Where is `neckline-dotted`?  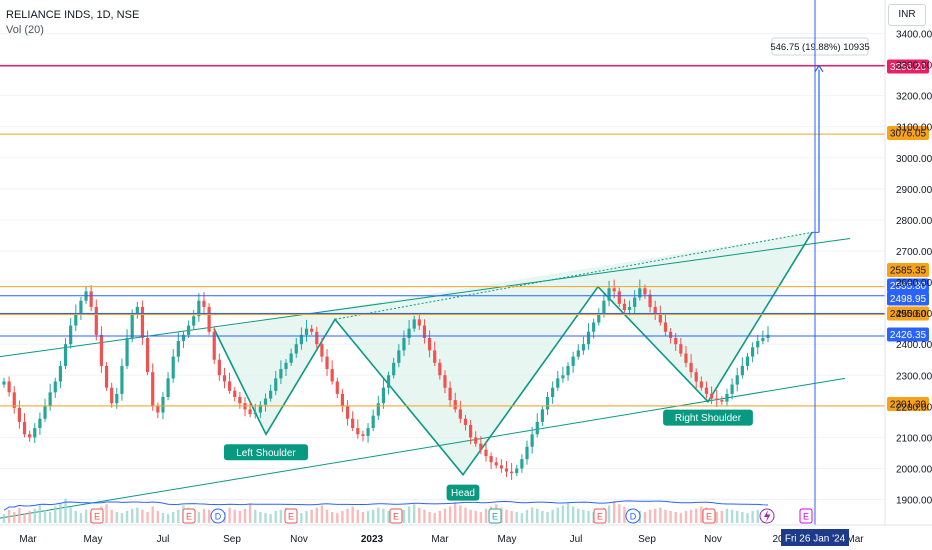
neckline-dotted is located at coordinates (573, 275).